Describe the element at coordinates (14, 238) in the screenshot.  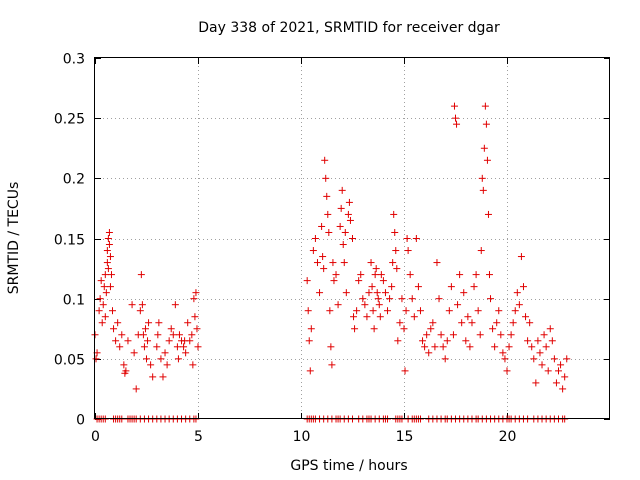
I see `y-axis-label: SRMTID / TECUs` at that location.